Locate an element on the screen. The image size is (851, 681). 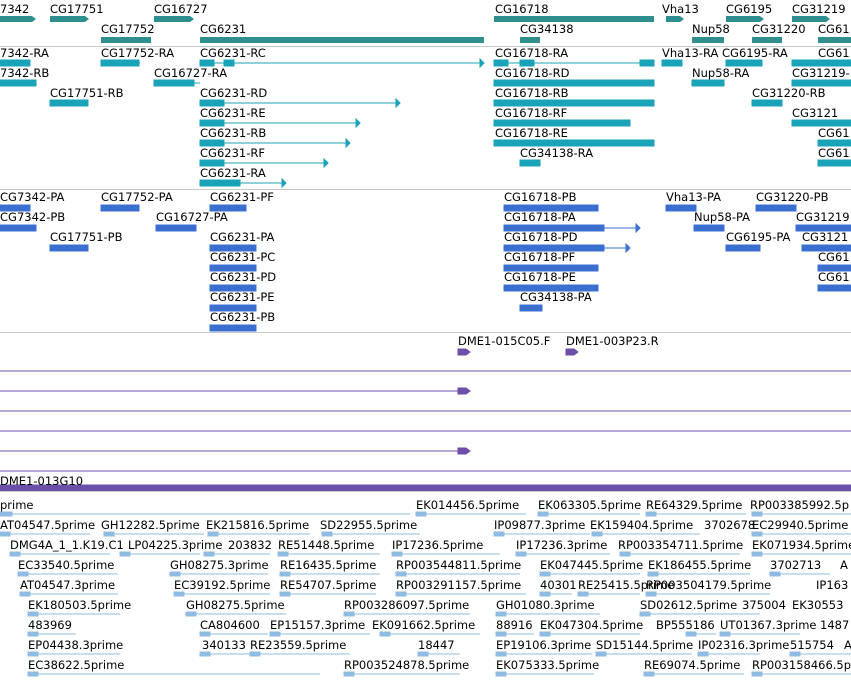
est-label: GH12282.5prime is located at coordinates (150, 525).